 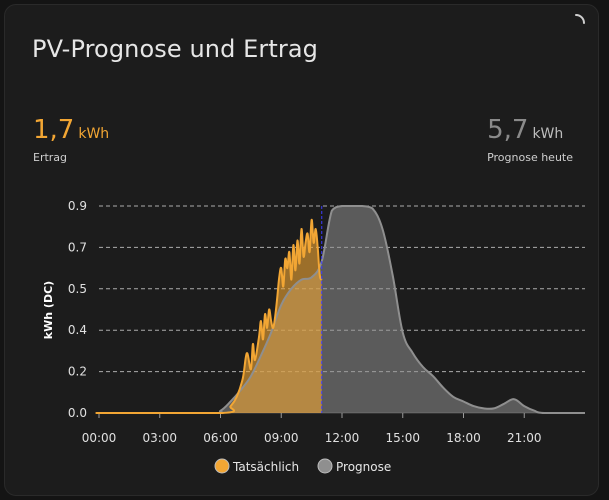 What do you see at coordinates (580, 19) in the screenshot?
I see `loading-spinner-icon` at bounding box center [580, 19].